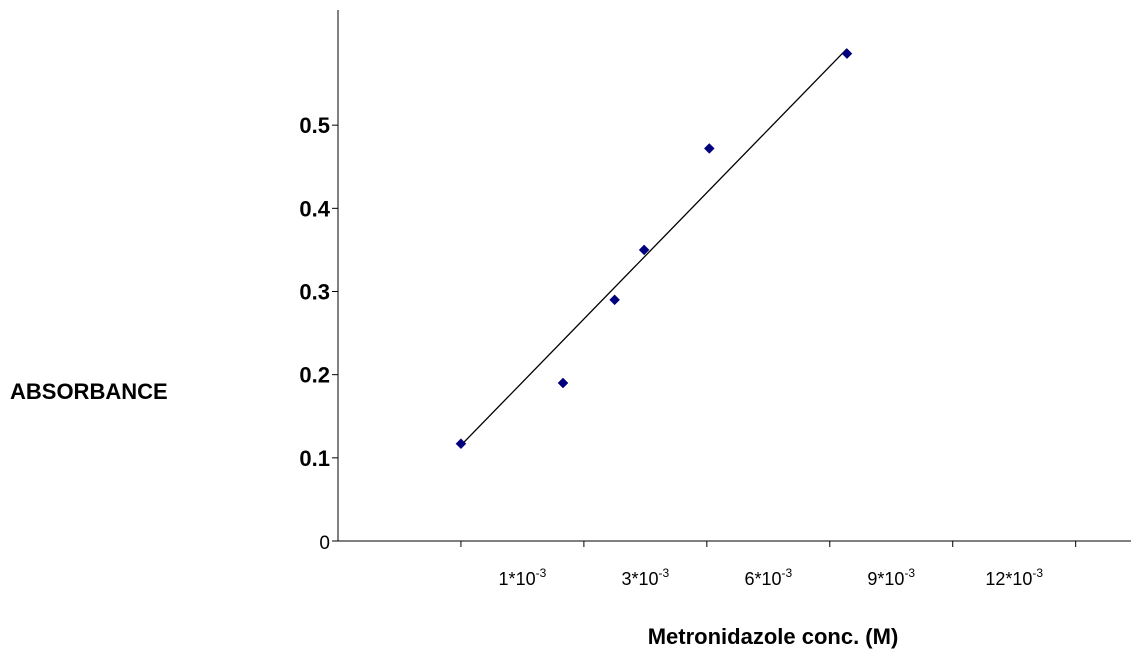  What do you see at coordinates (523, 577) in the screenshot?
I see `x-tick-label: 1*10-3` at bounding box center [523, 577].